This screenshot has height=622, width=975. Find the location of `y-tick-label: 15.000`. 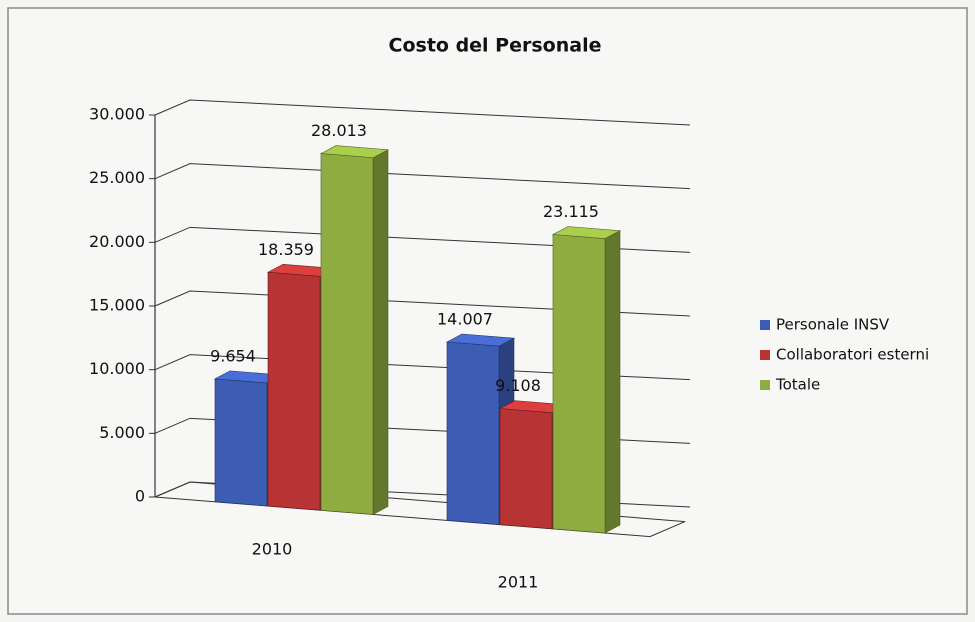

y-tick-label: 15.000 is located at coordinates (117, 305).